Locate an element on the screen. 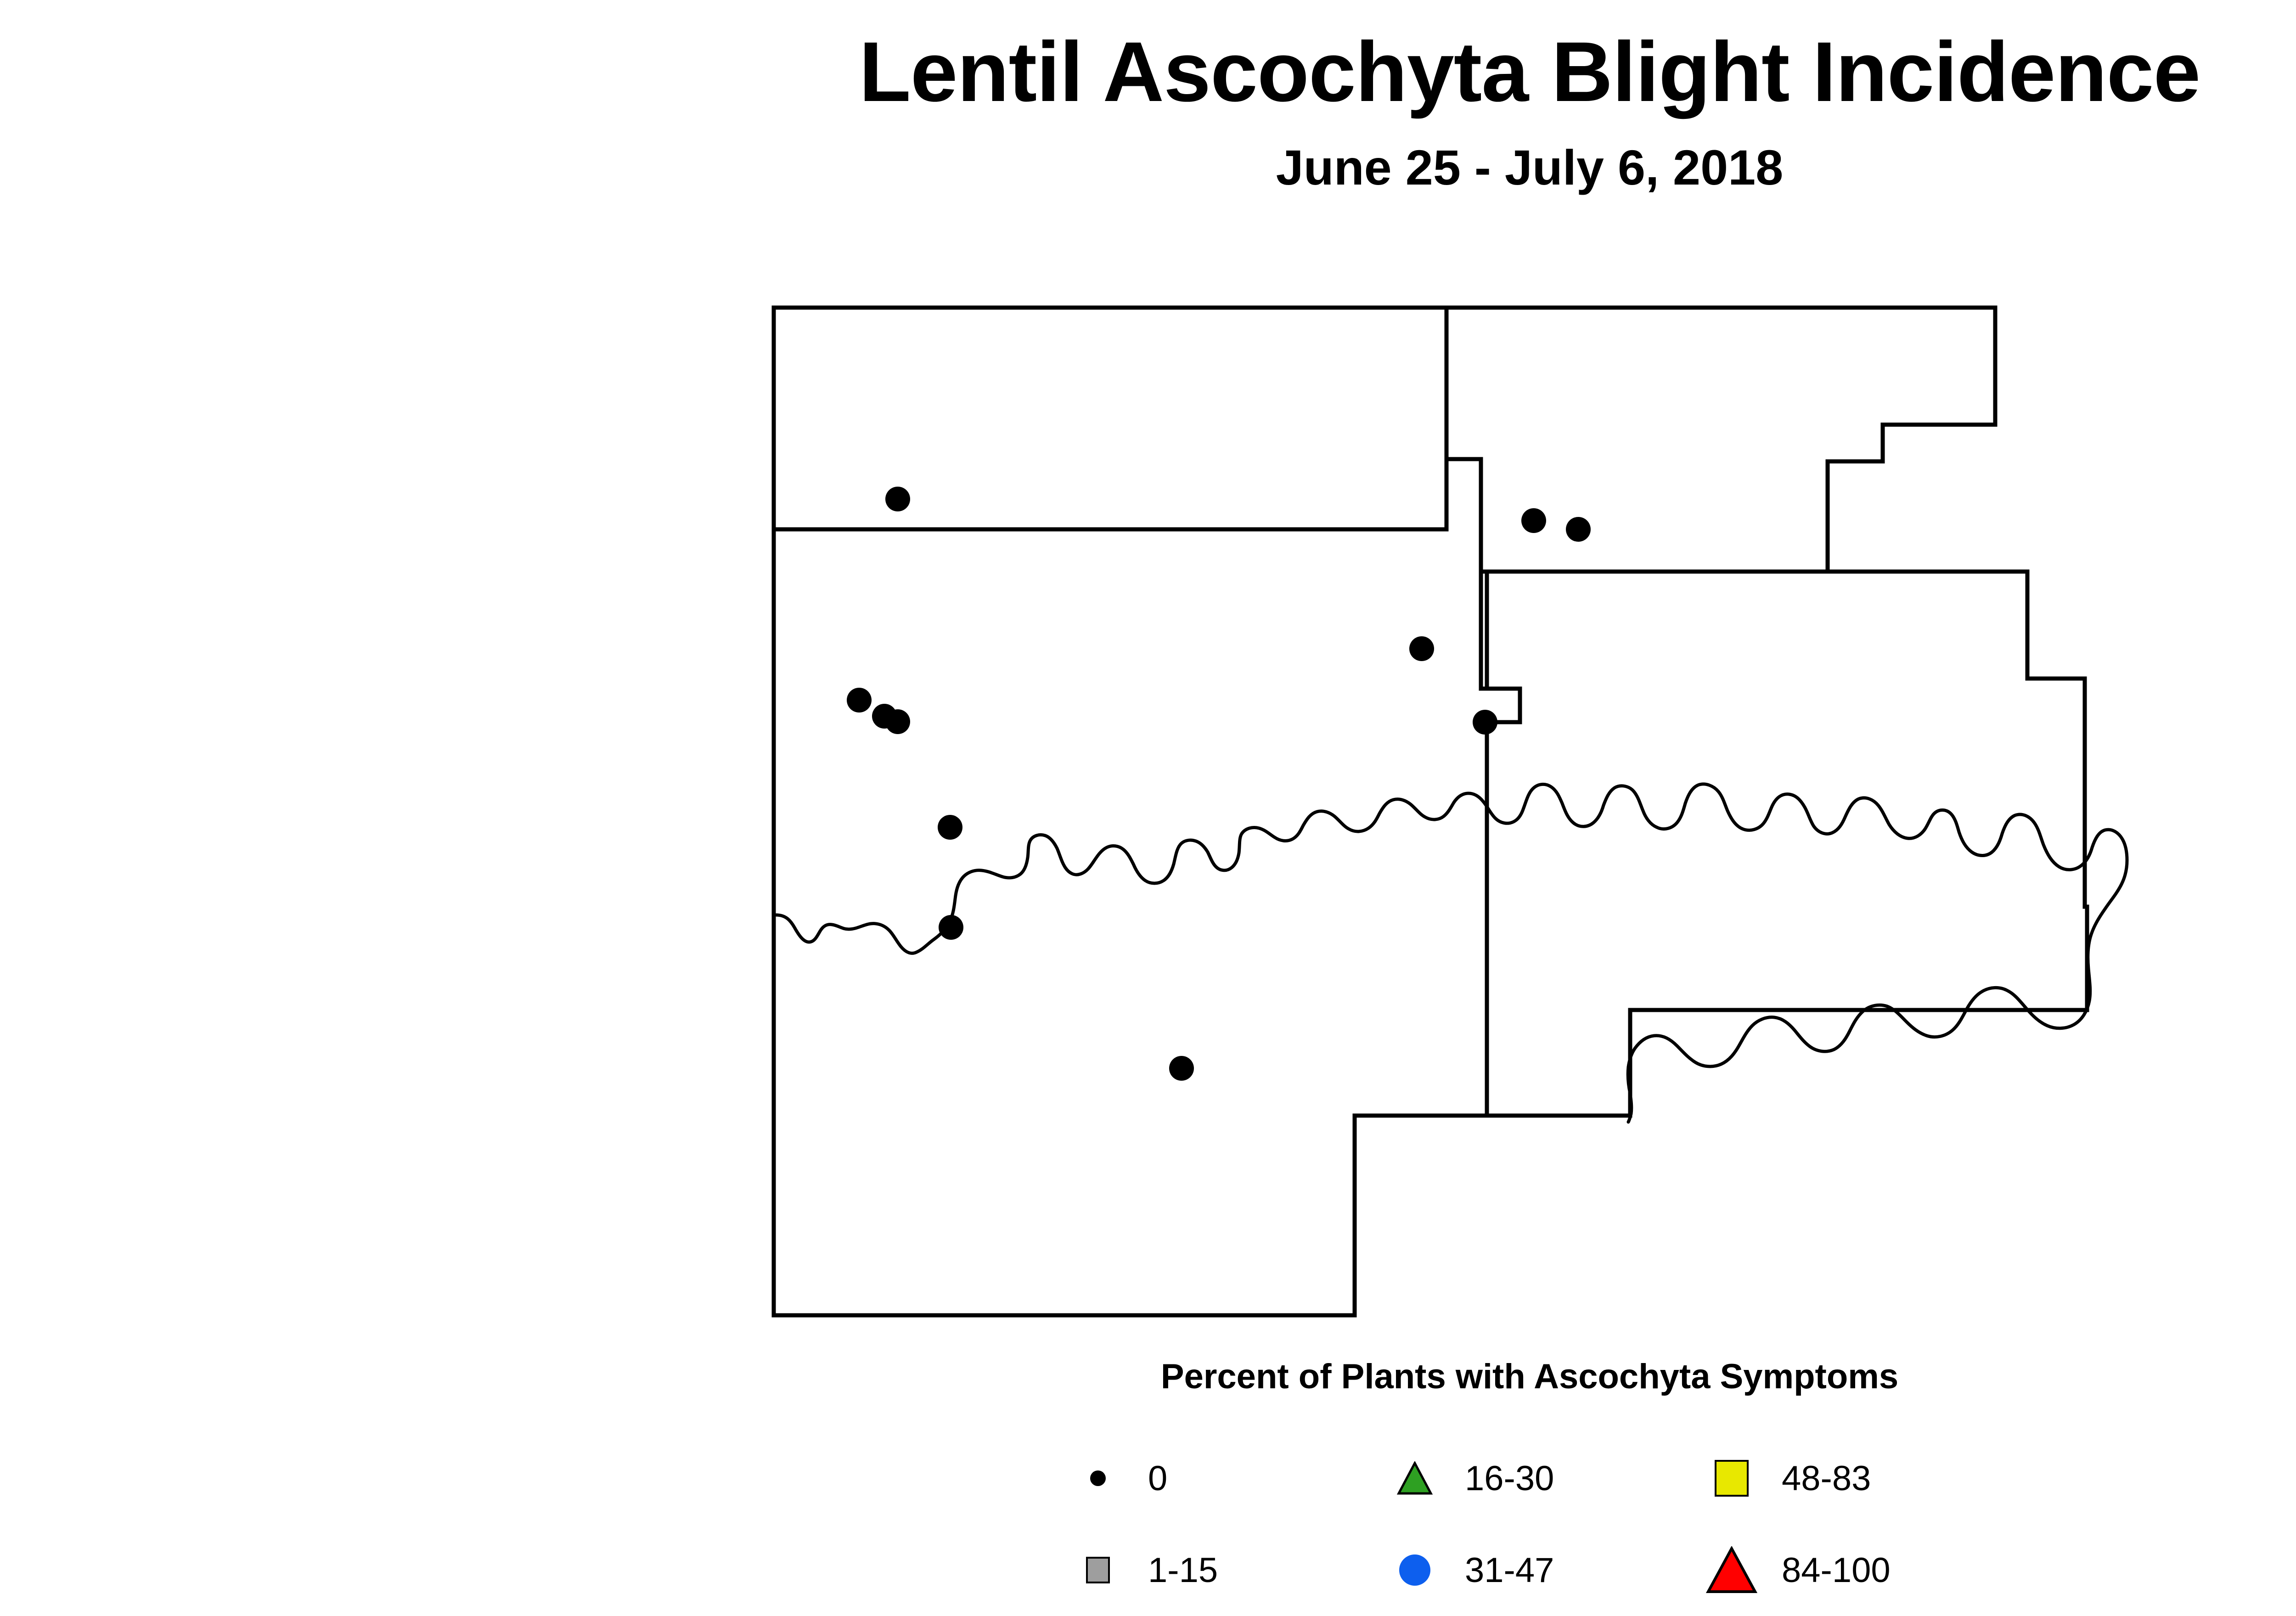 This screenshot has height=1616, width=2296. legend-grid: 0 16-30 48-83 is located at coordinates (1529, 1524).